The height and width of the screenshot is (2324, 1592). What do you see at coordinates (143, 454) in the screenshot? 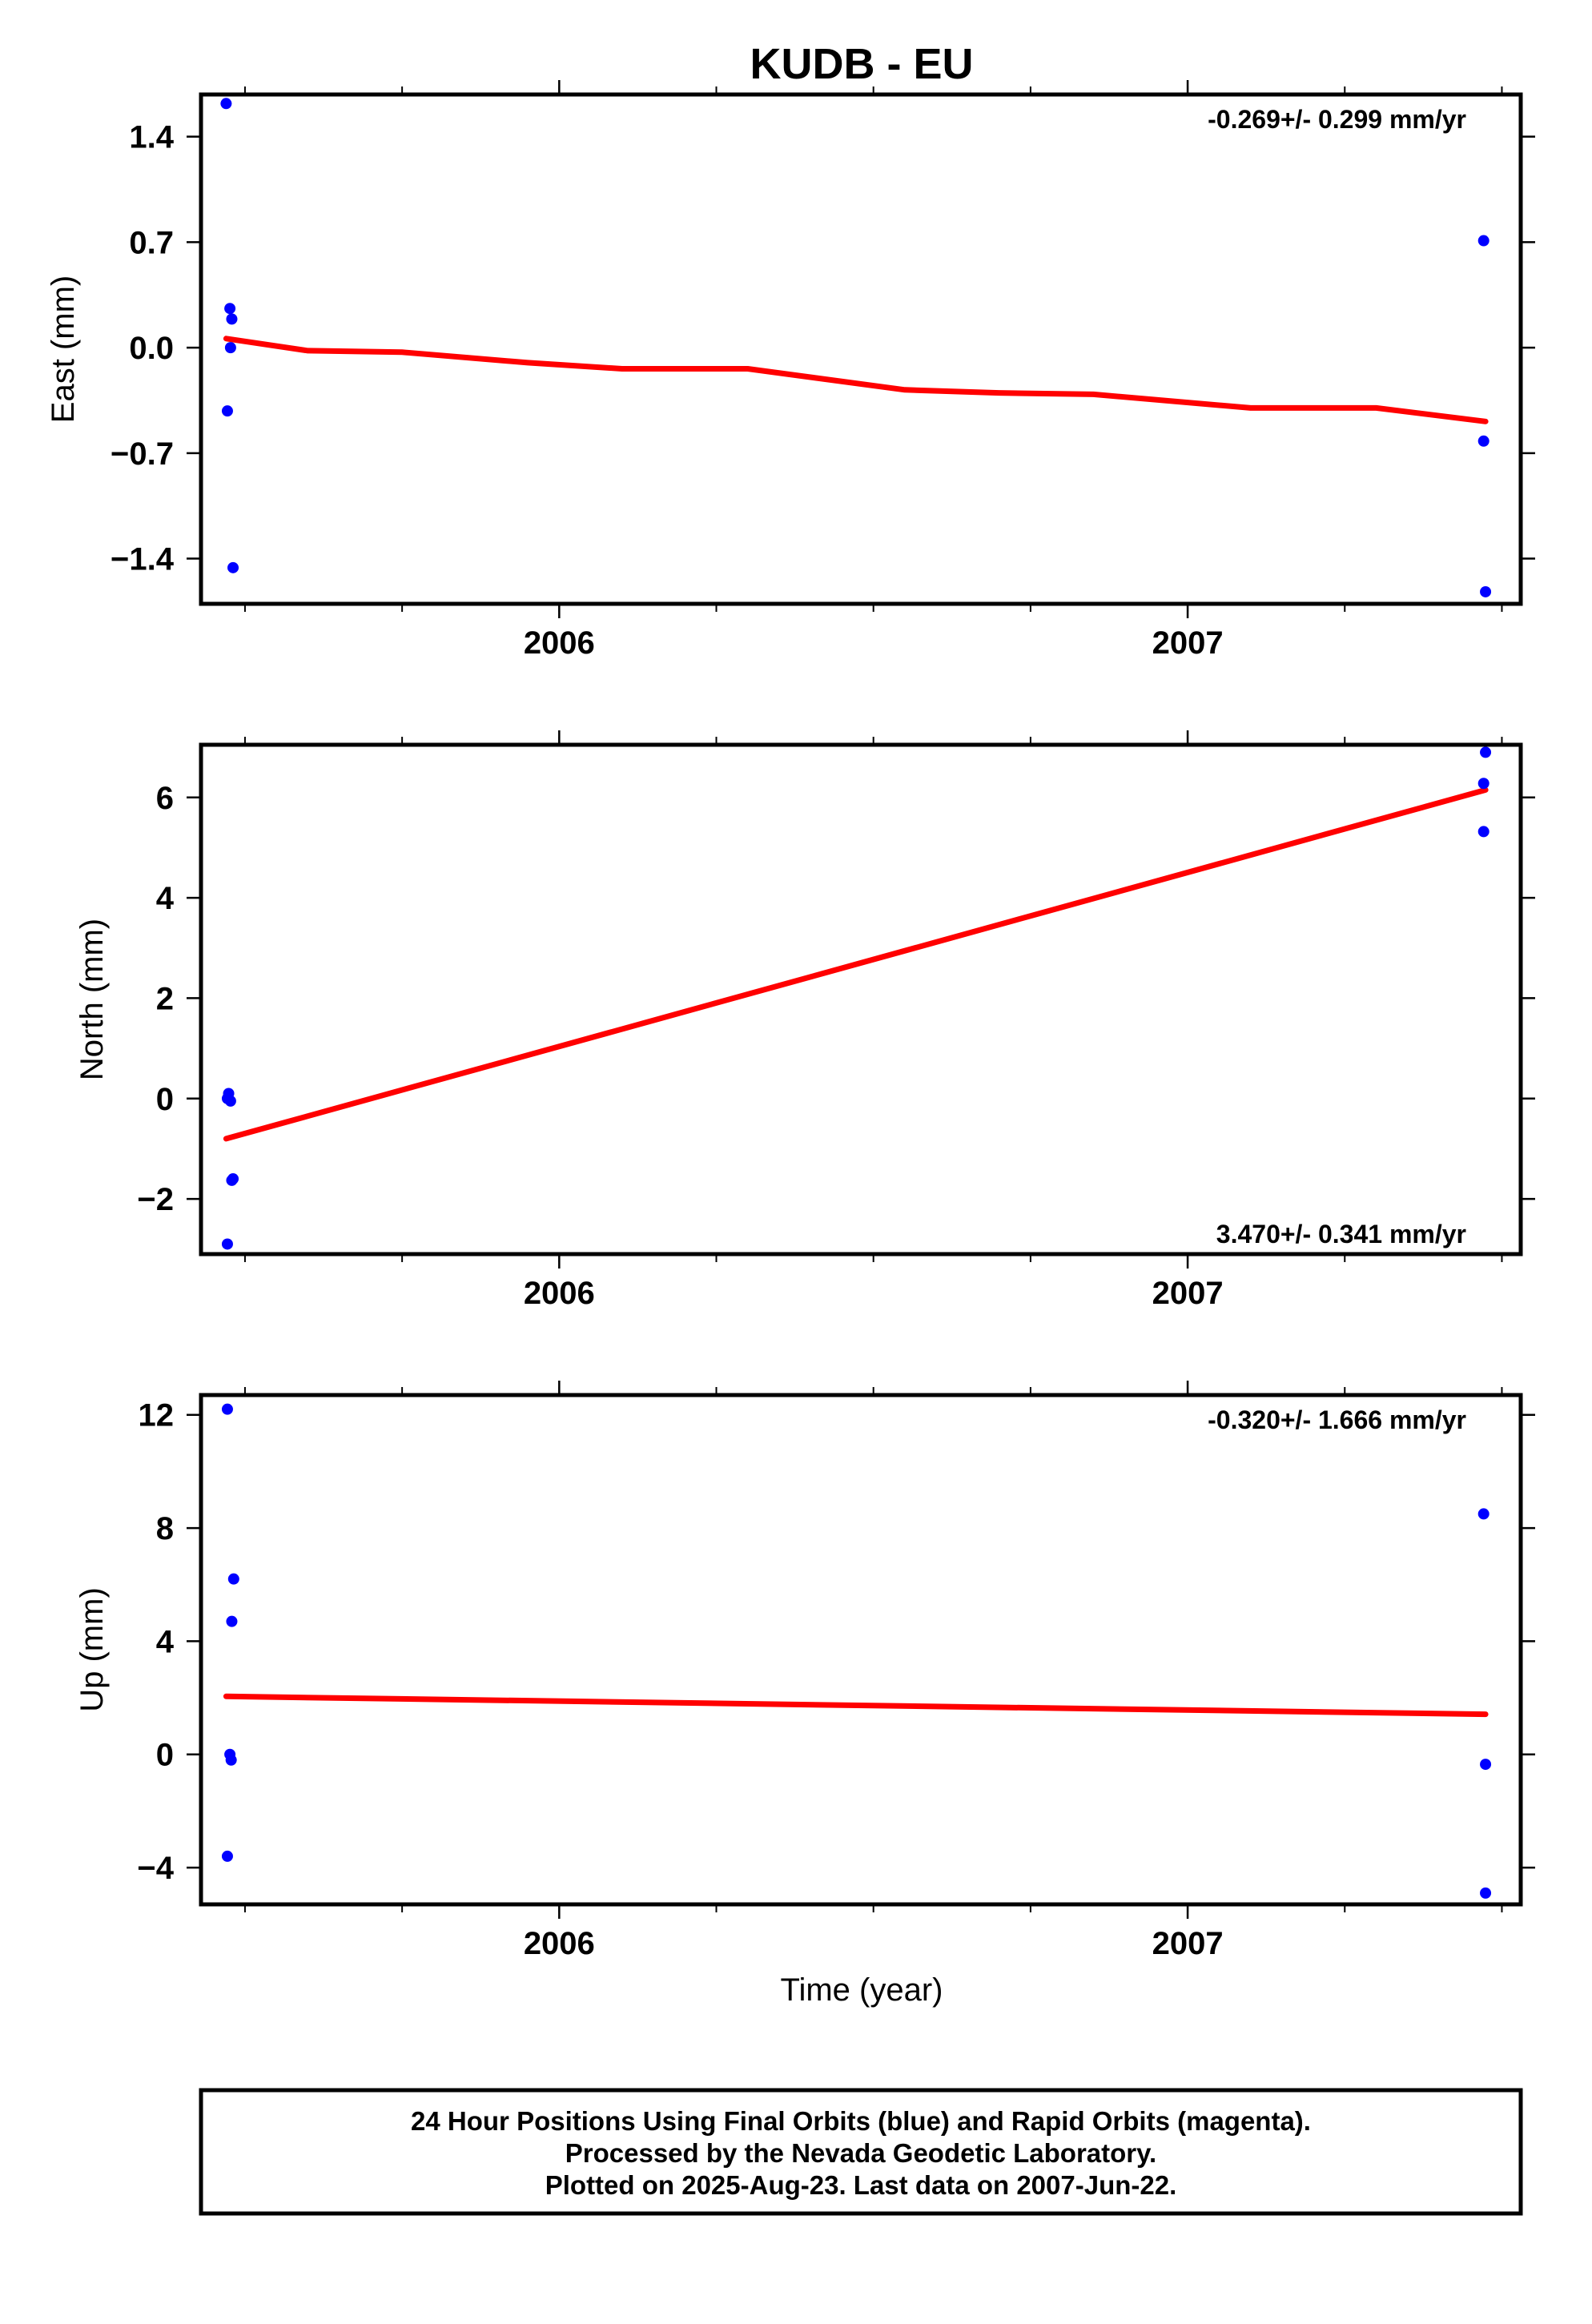
I see `chart-0-y-tick-label: −0.7` at bounding box center [143, 454].